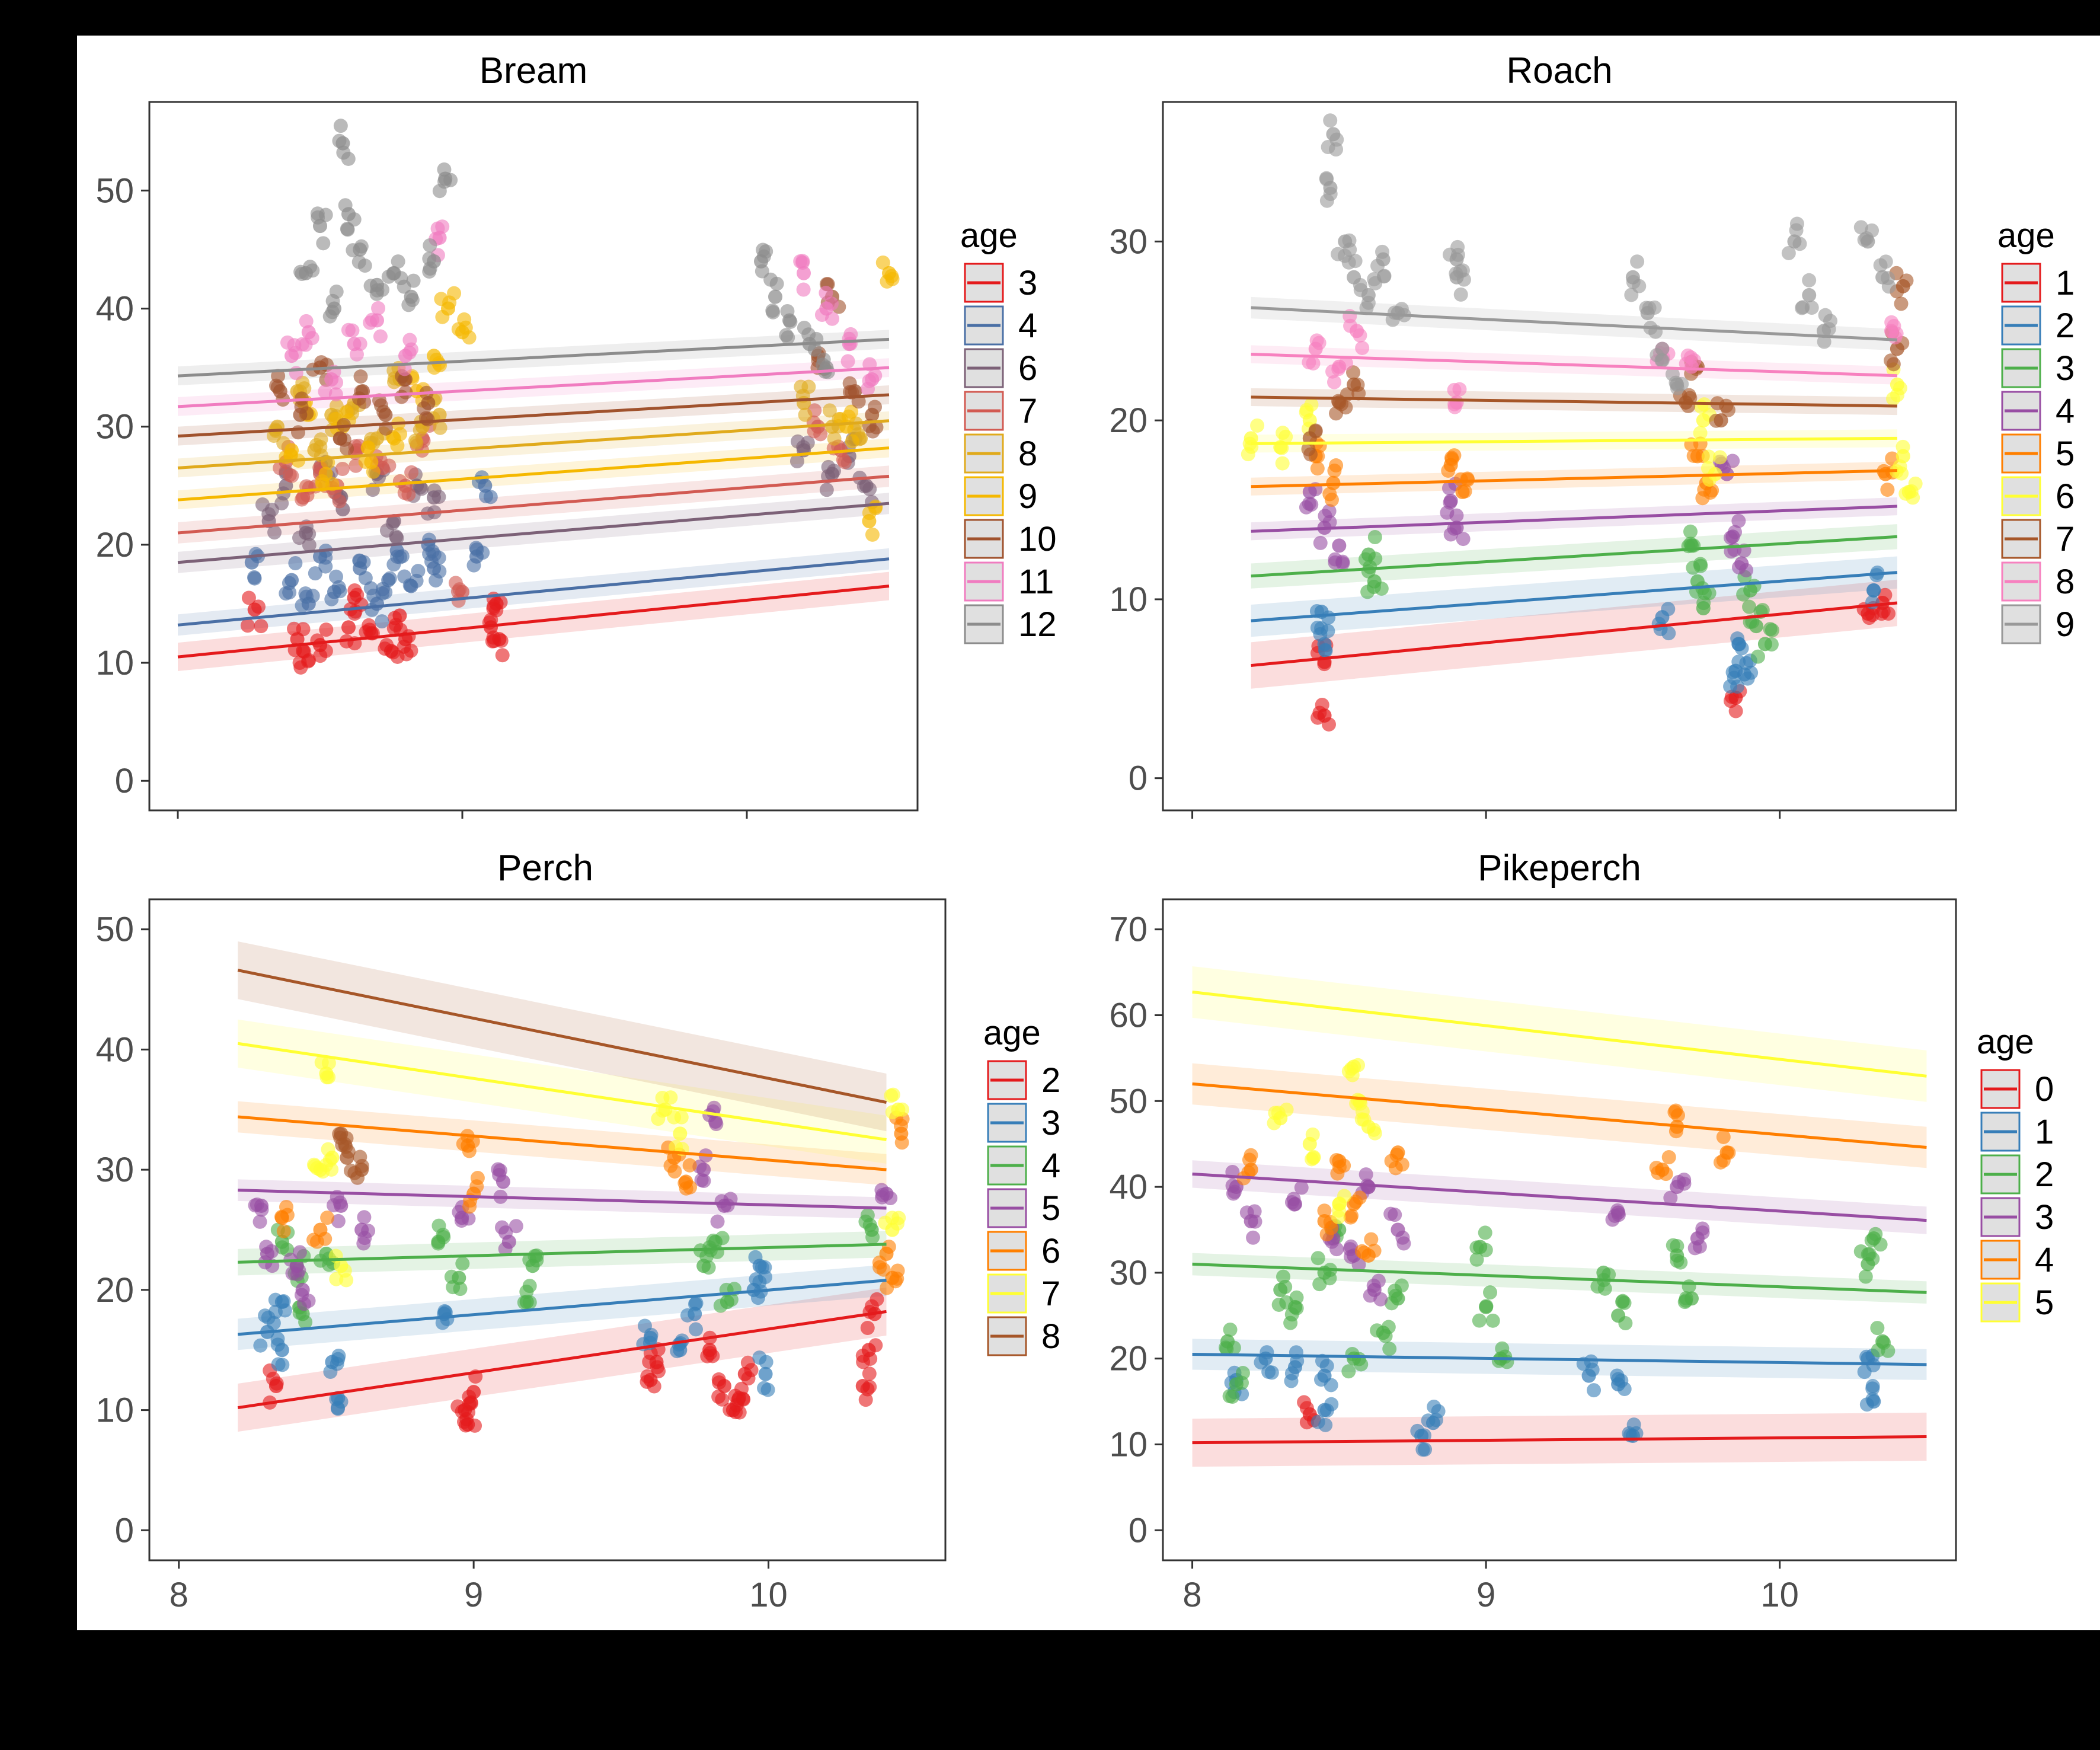 This screenshot has height=1750, width=2100. Describe the element at coordinates (1128, 1015) in the screenshot. I see `y-tick-label: 60` at that location.